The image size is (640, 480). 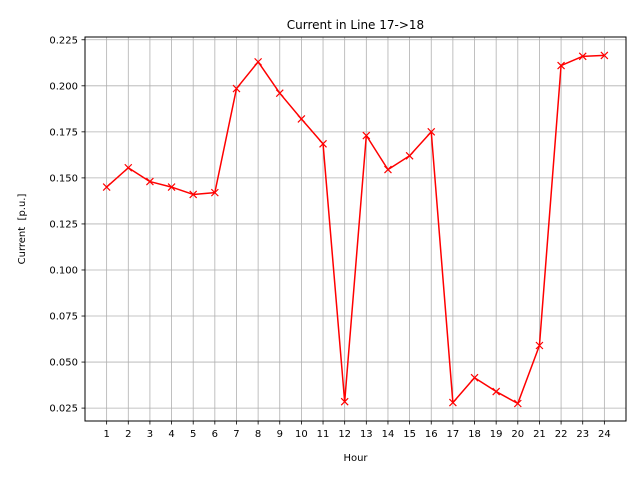 I want to click on x-tick-label: 14, so click(x=388, y=434).